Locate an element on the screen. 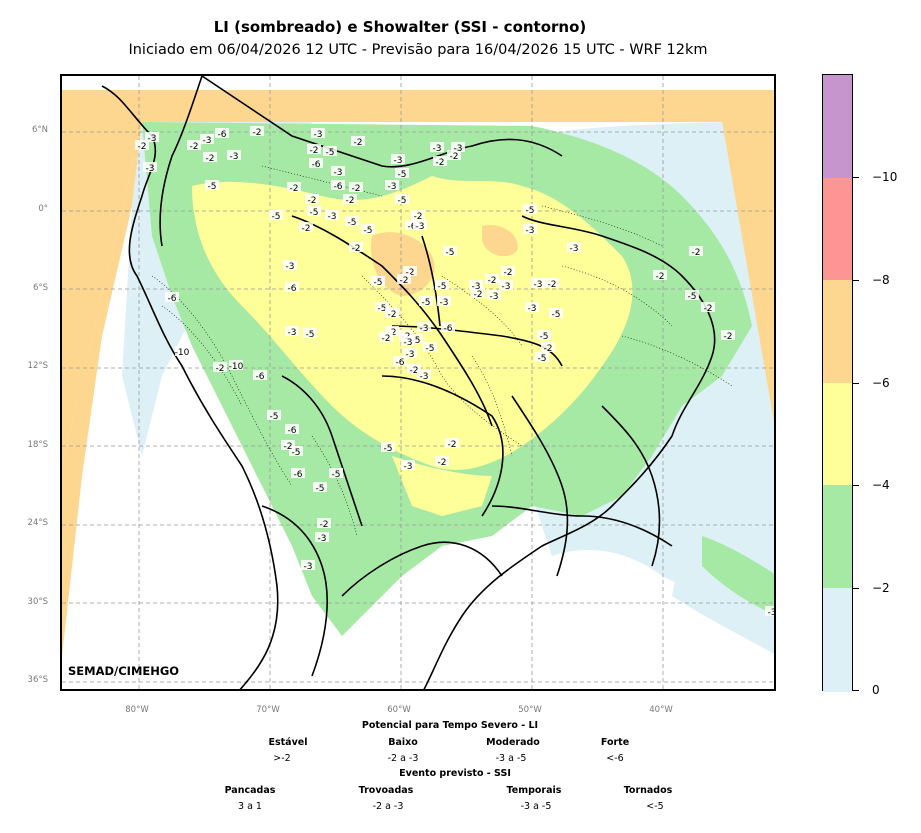 The height and width of the screenshot is (833, 921). lat-label-36s: 36°S is located at coordinates (37, 680).